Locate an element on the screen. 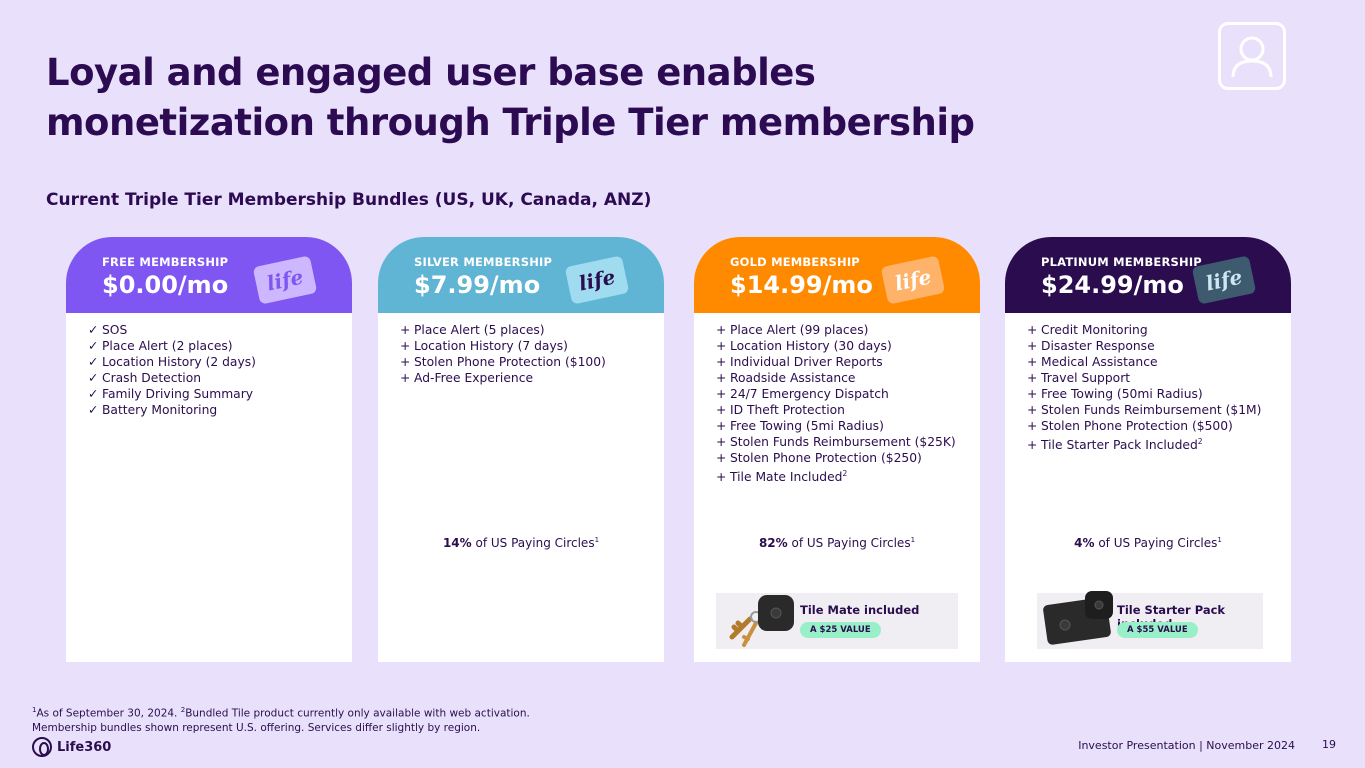 The height and width of the screenshot is (768, 1365). feature-item: + Location History (7 days) is located at coordinates (484, 346).